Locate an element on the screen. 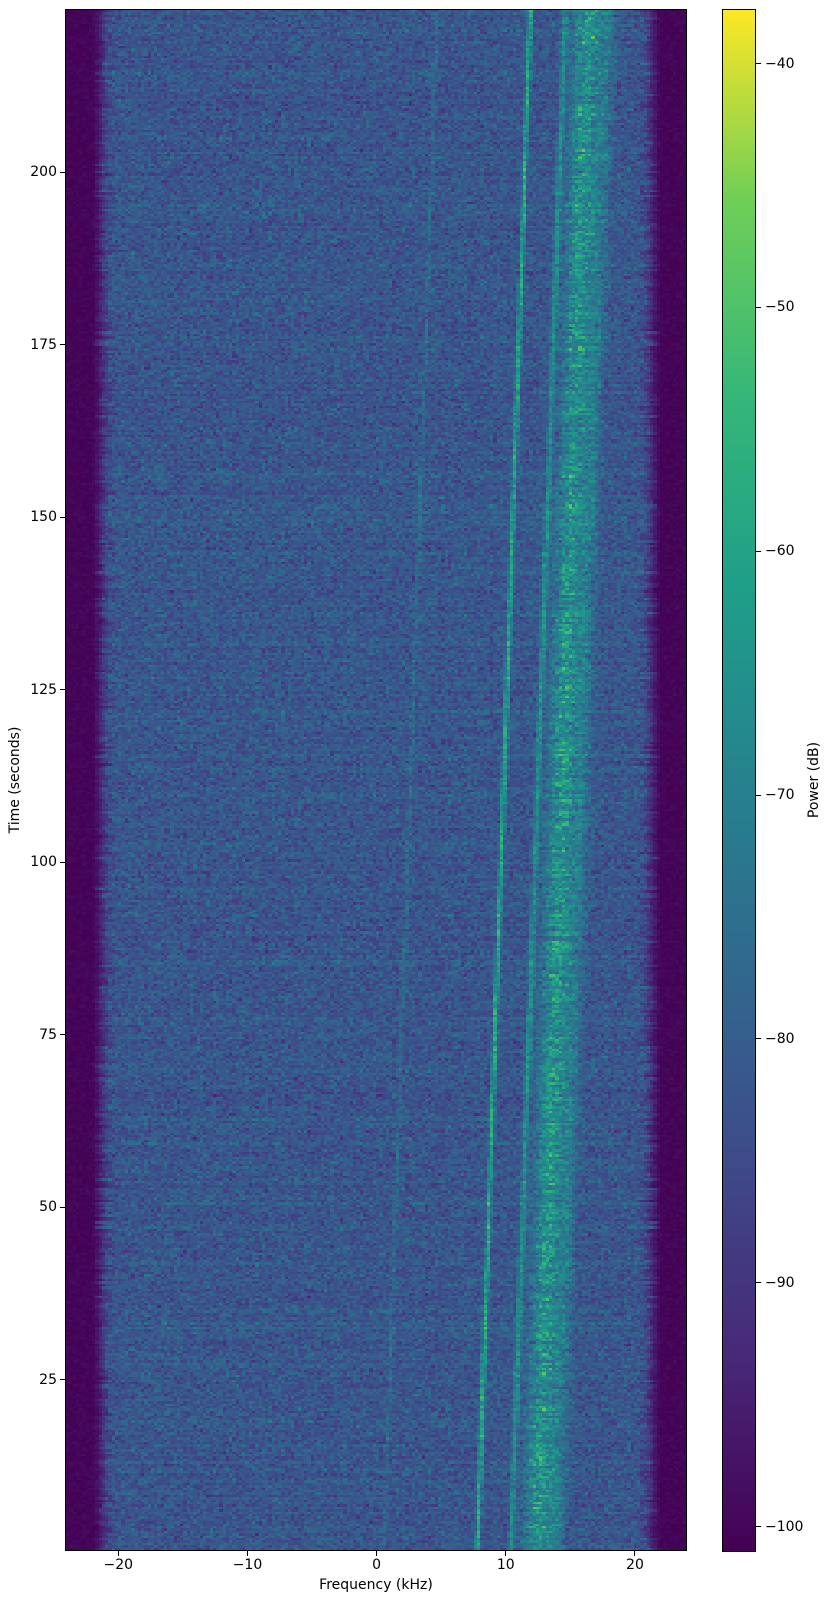 The image size is (832, 1603). colorbar-tick-label: −40 is located at coordinates (780, 63).